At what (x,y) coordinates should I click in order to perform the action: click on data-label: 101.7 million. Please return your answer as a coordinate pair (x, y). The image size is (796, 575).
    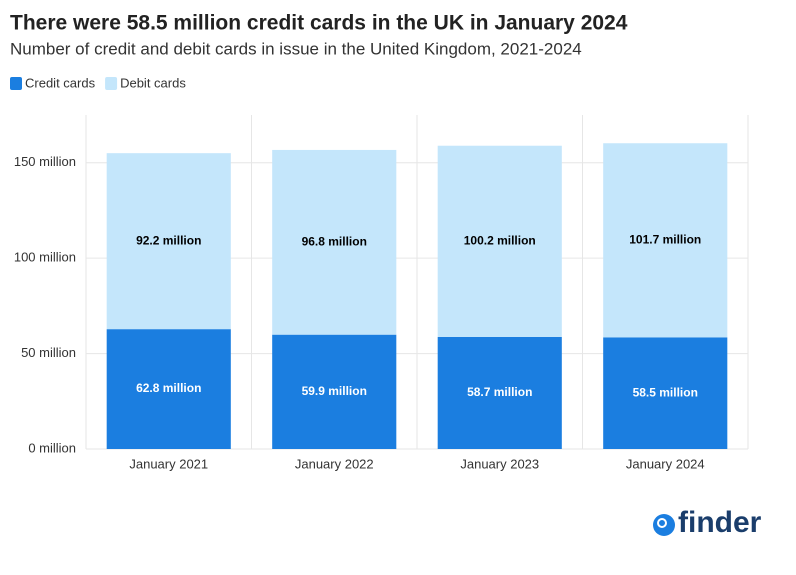
    Looking at the image, I should click on (665, 239).